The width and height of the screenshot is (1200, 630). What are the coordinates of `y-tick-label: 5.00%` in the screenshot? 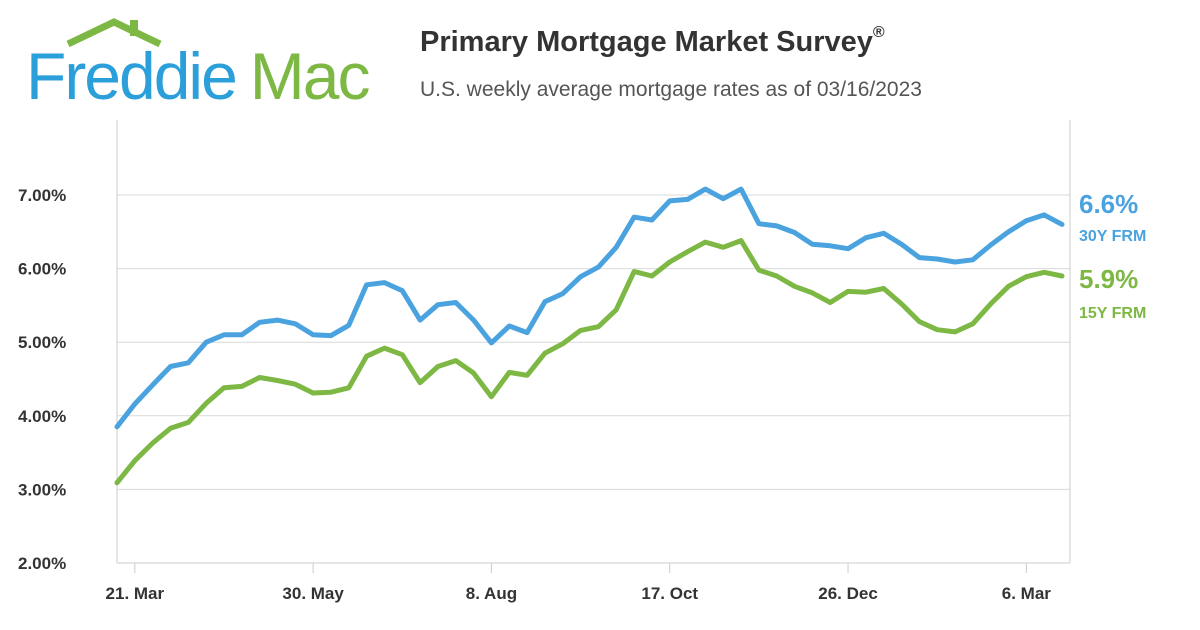 It's located at (42, 342).